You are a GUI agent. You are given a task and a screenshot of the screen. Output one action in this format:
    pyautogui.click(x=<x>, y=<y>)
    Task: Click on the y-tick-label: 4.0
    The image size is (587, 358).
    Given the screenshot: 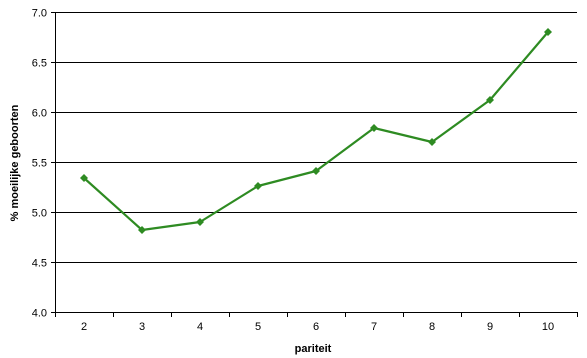 What is the action you would take?
    pyautogui.click(x=39, y=314)
    